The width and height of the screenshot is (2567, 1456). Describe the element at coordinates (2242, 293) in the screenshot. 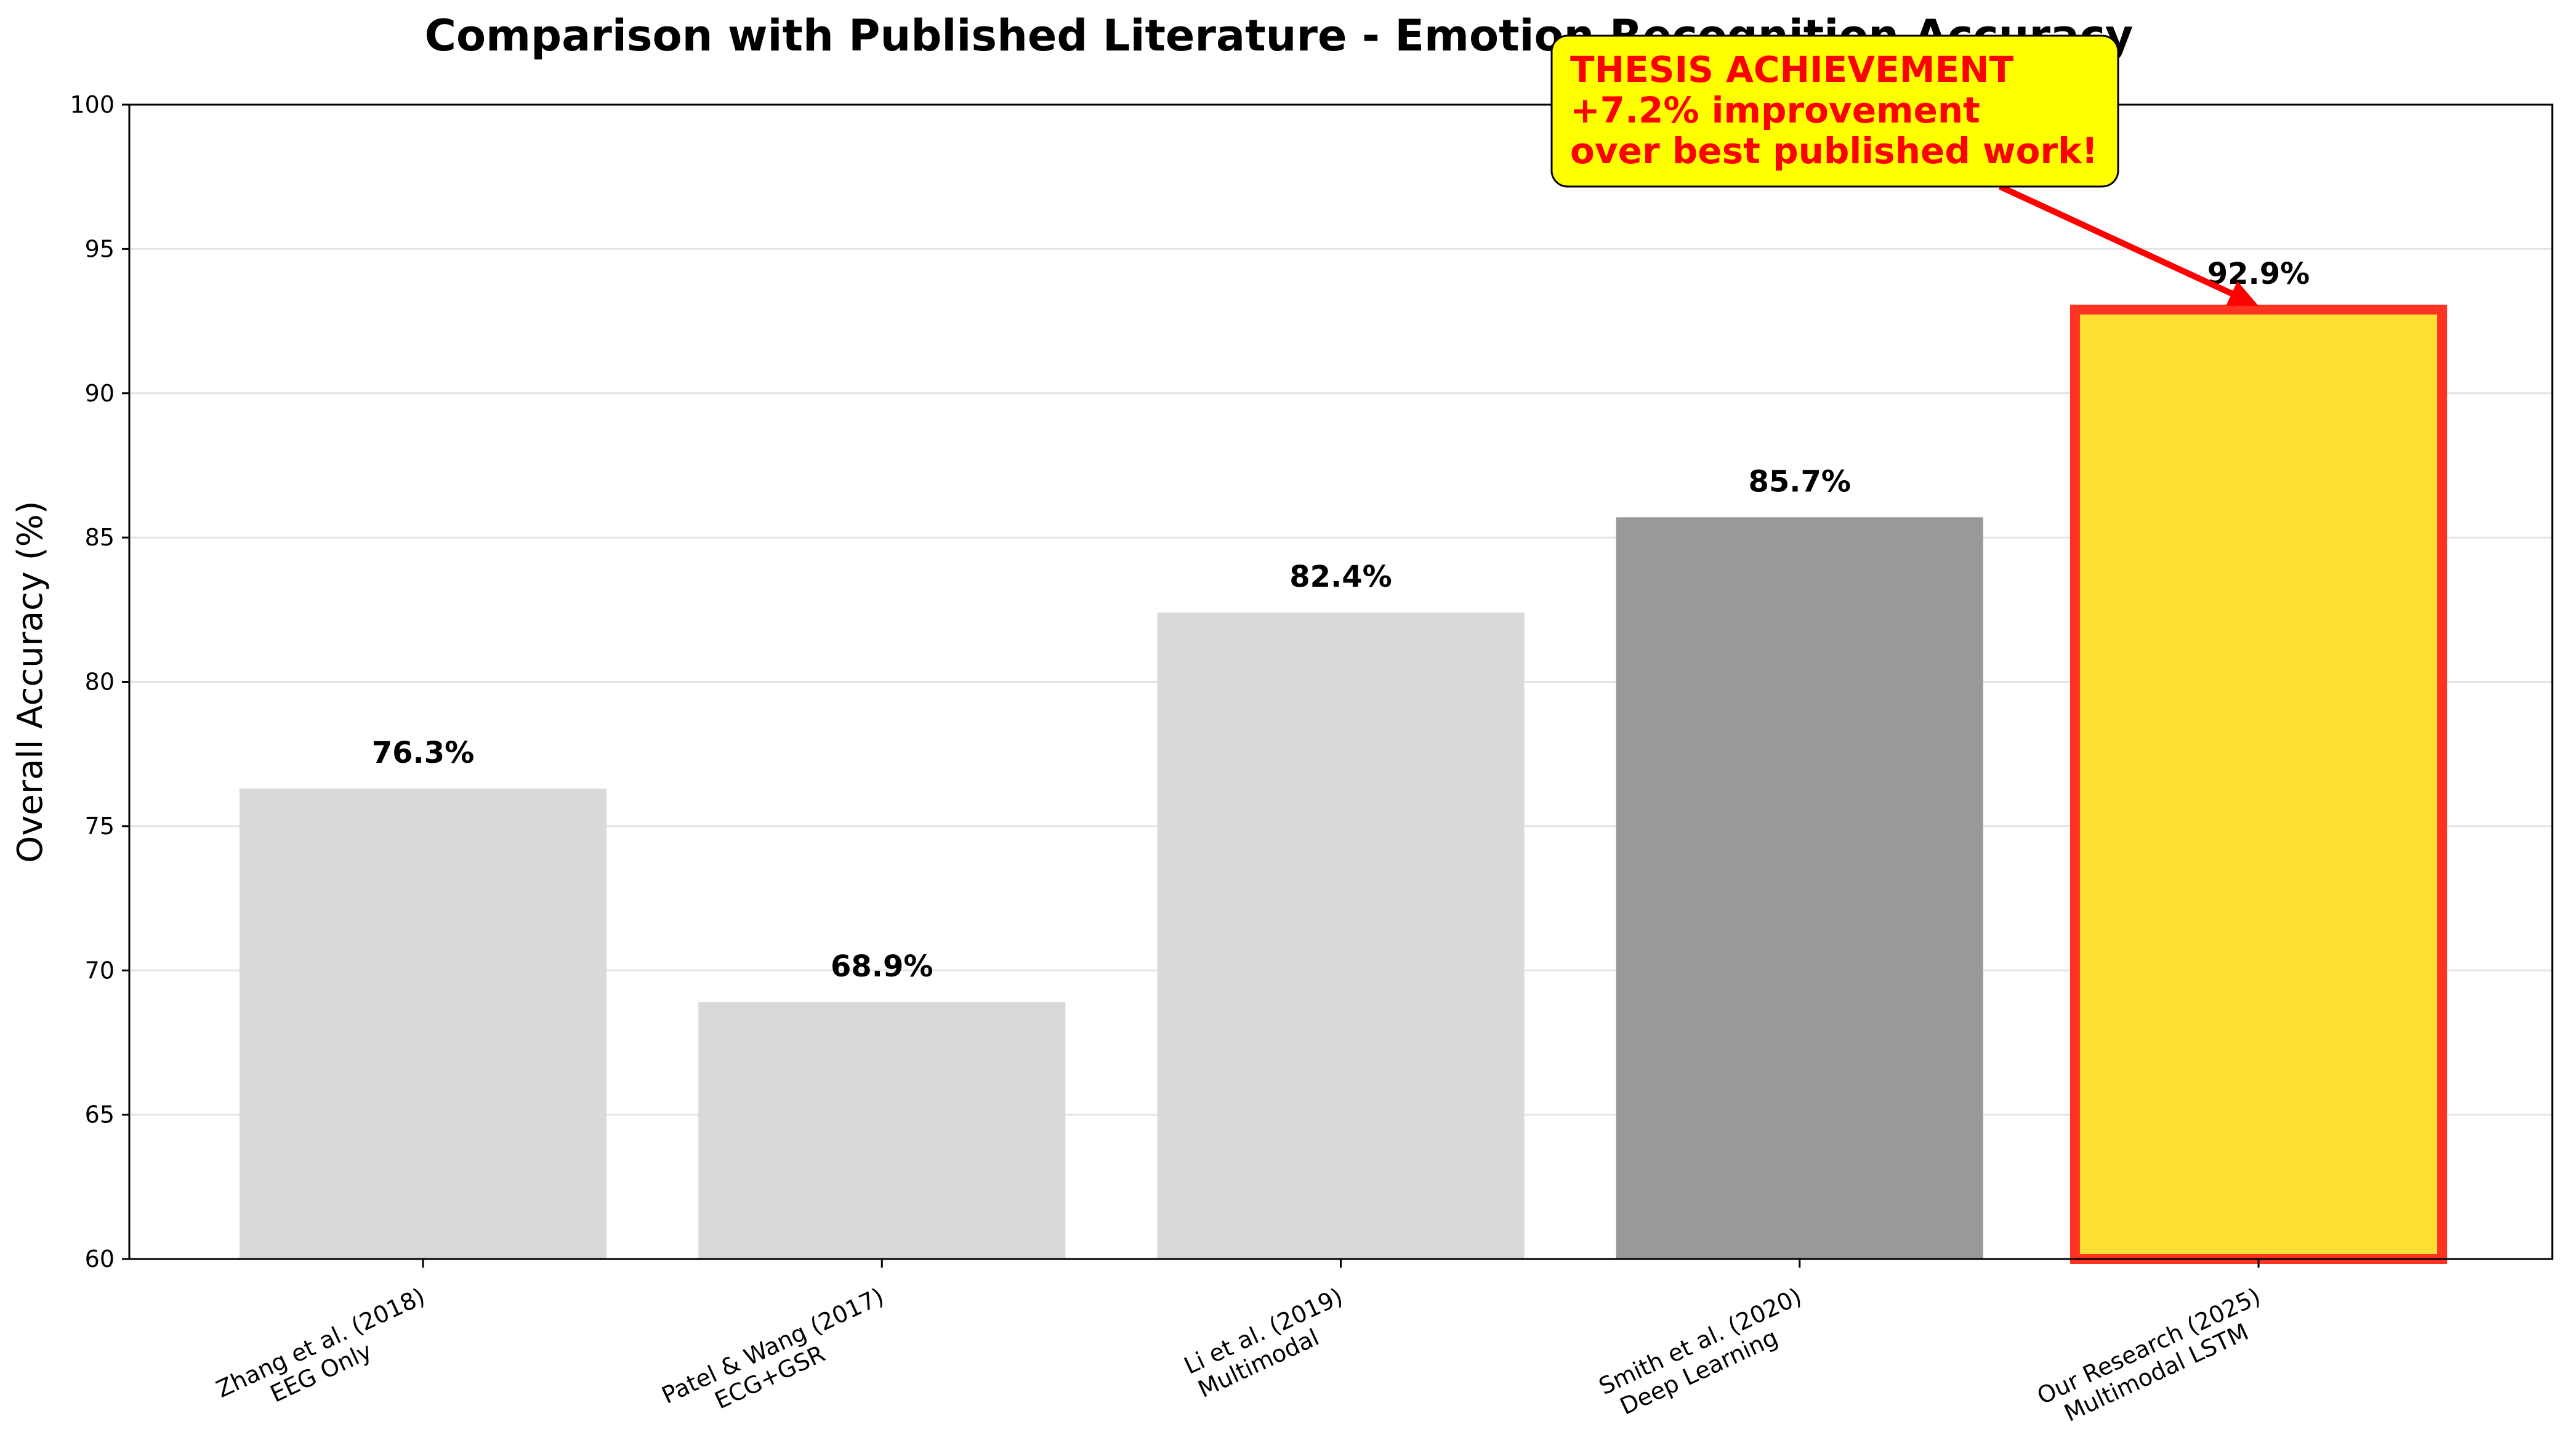

I see `annotation-arrowhead` at that location.